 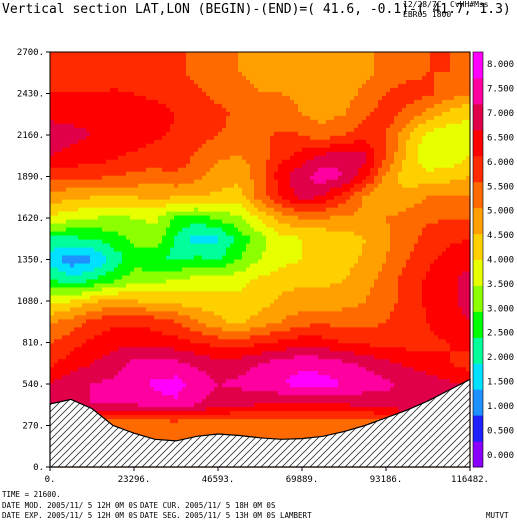 What do you see at coordinates (260, 134) in the screenshot?
I see `heatmap-row` at bounding box center [260, 134].